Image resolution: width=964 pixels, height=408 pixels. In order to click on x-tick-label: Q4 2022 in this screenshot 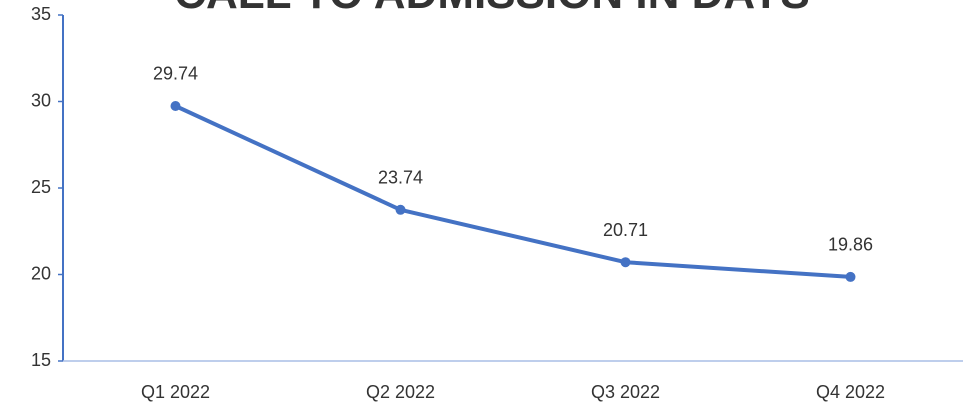, I will do `click(850, 392)`.